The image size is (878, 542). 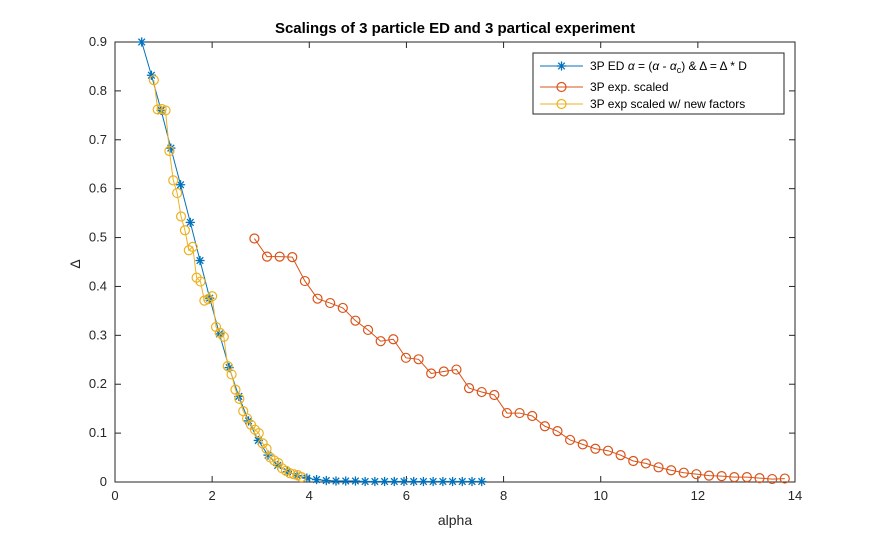 I want to click on y-tick-label: 0.6, so click(x=98, y=188).